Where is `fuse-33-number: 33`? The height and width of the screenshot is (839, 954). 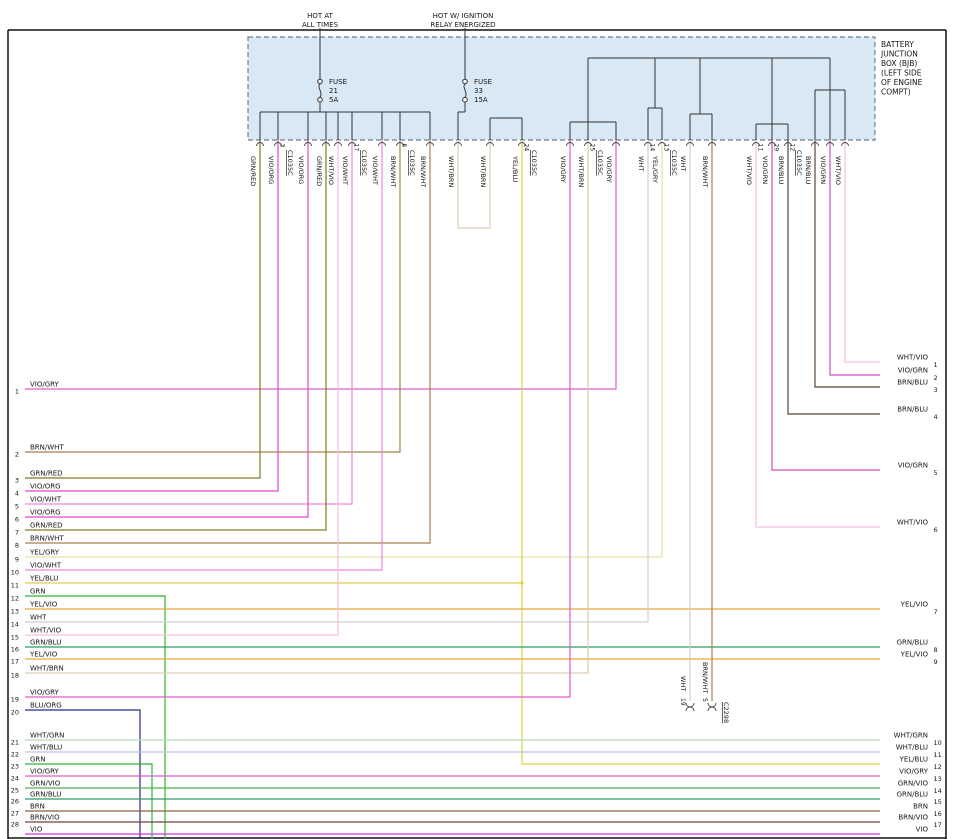 fuse-33-number: 33 is located at coordinates (478, 91).